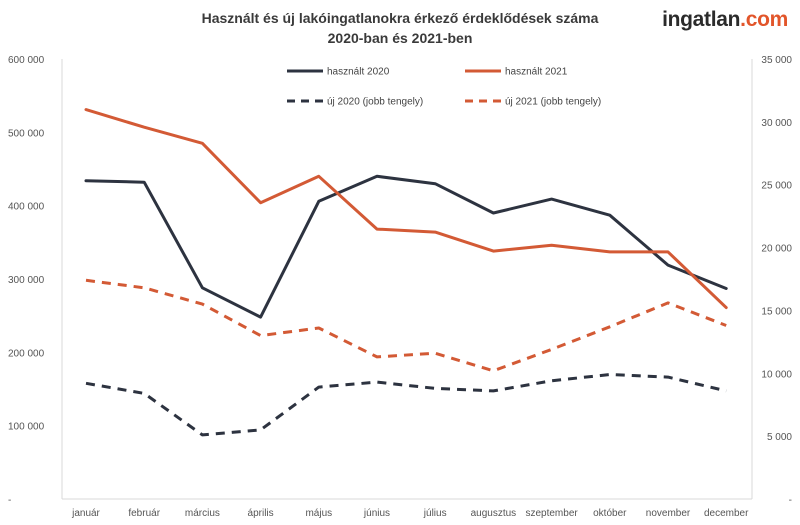  I want to click on x-tick-label: április, so click(261, 513).